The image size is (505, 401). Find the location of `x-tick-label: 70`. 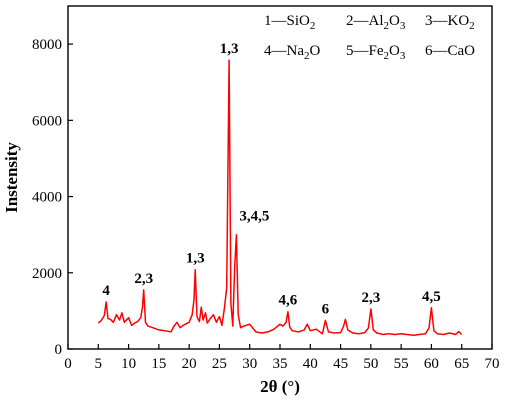

x-tick-label: 70 is located at coordinates (492, 364).